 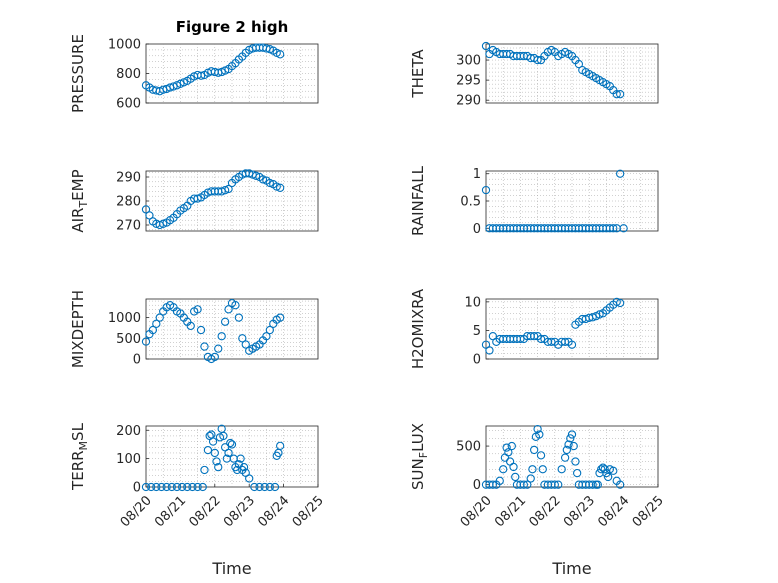 I want to click on y-axis-label: PRESSURE, so click(x=78, y=73).